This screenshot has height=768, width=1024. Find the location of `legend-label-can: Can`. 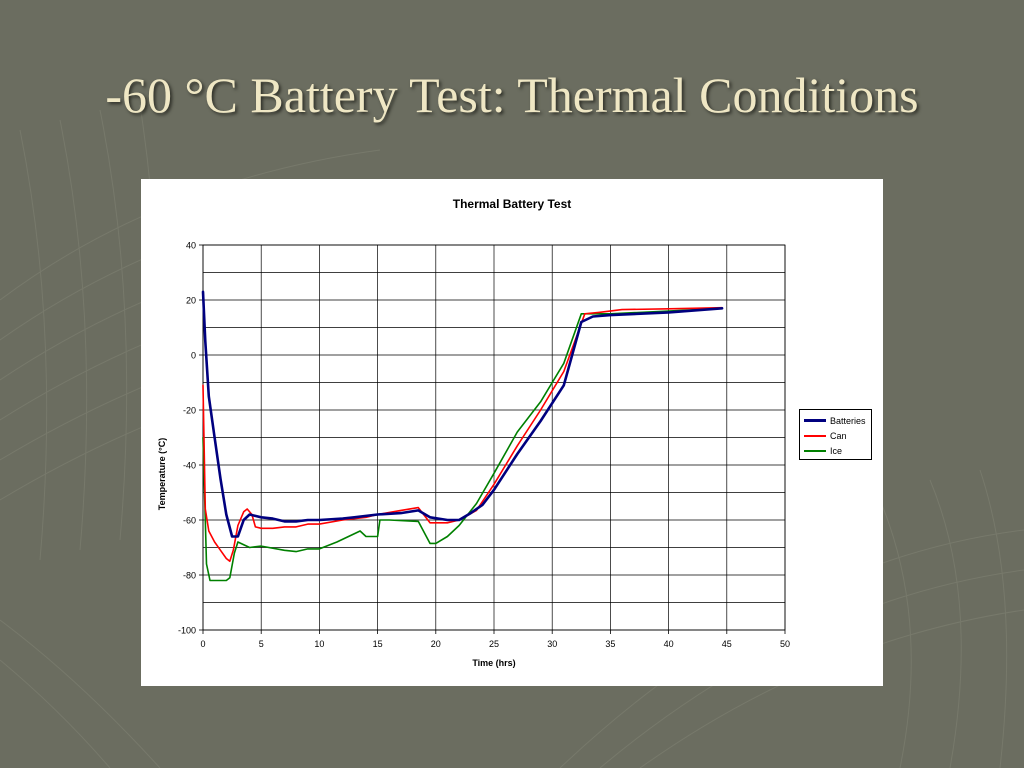

legend-label-can: Can is located at coordinates (838, 435).